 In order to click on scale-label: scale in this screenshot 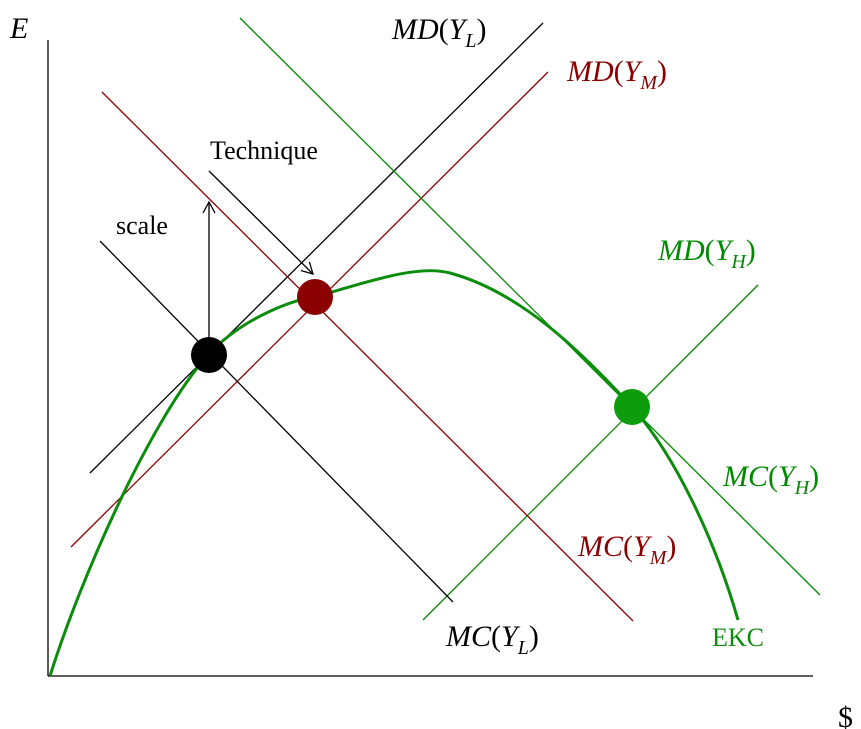, I will do `click(142, 225)`.